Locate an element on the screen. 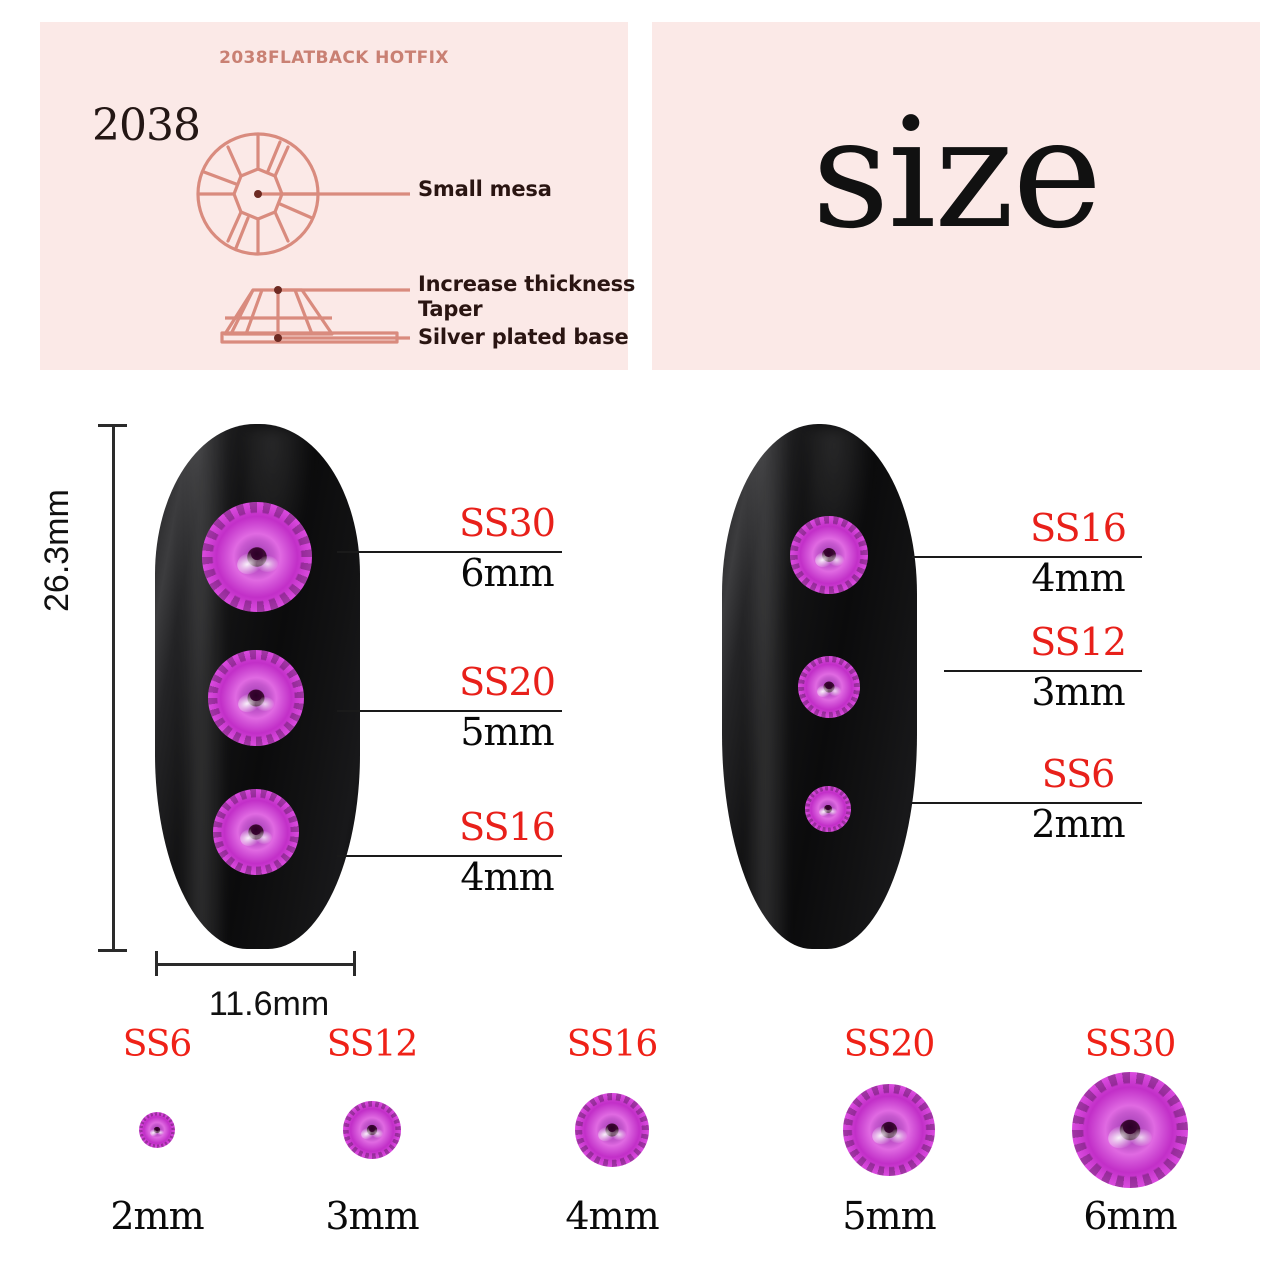 Image resolution: width=1288 pixels, height=1288 pixels. legend-ss-label: SS12 is located at coordinates (372, 1044).